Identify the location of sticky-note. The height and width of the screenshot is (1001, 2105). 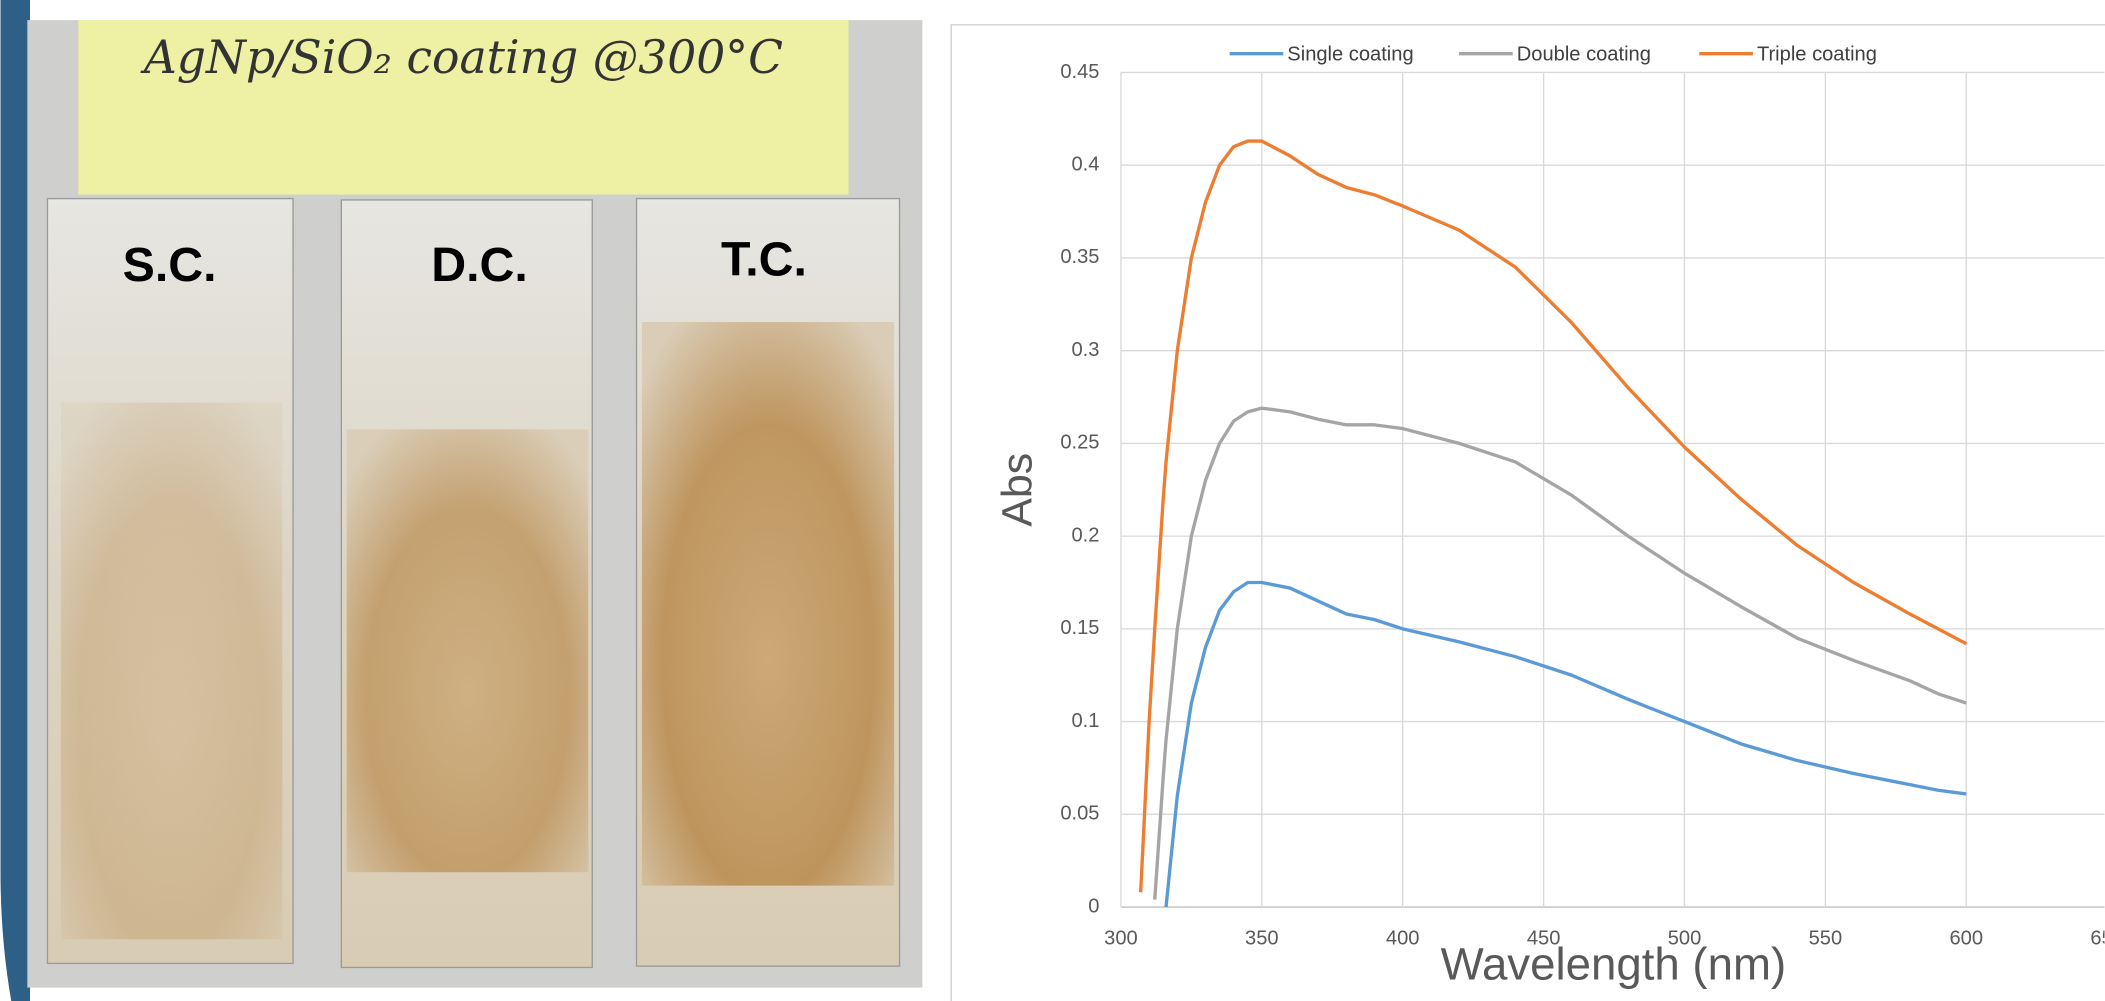
(463, 107).